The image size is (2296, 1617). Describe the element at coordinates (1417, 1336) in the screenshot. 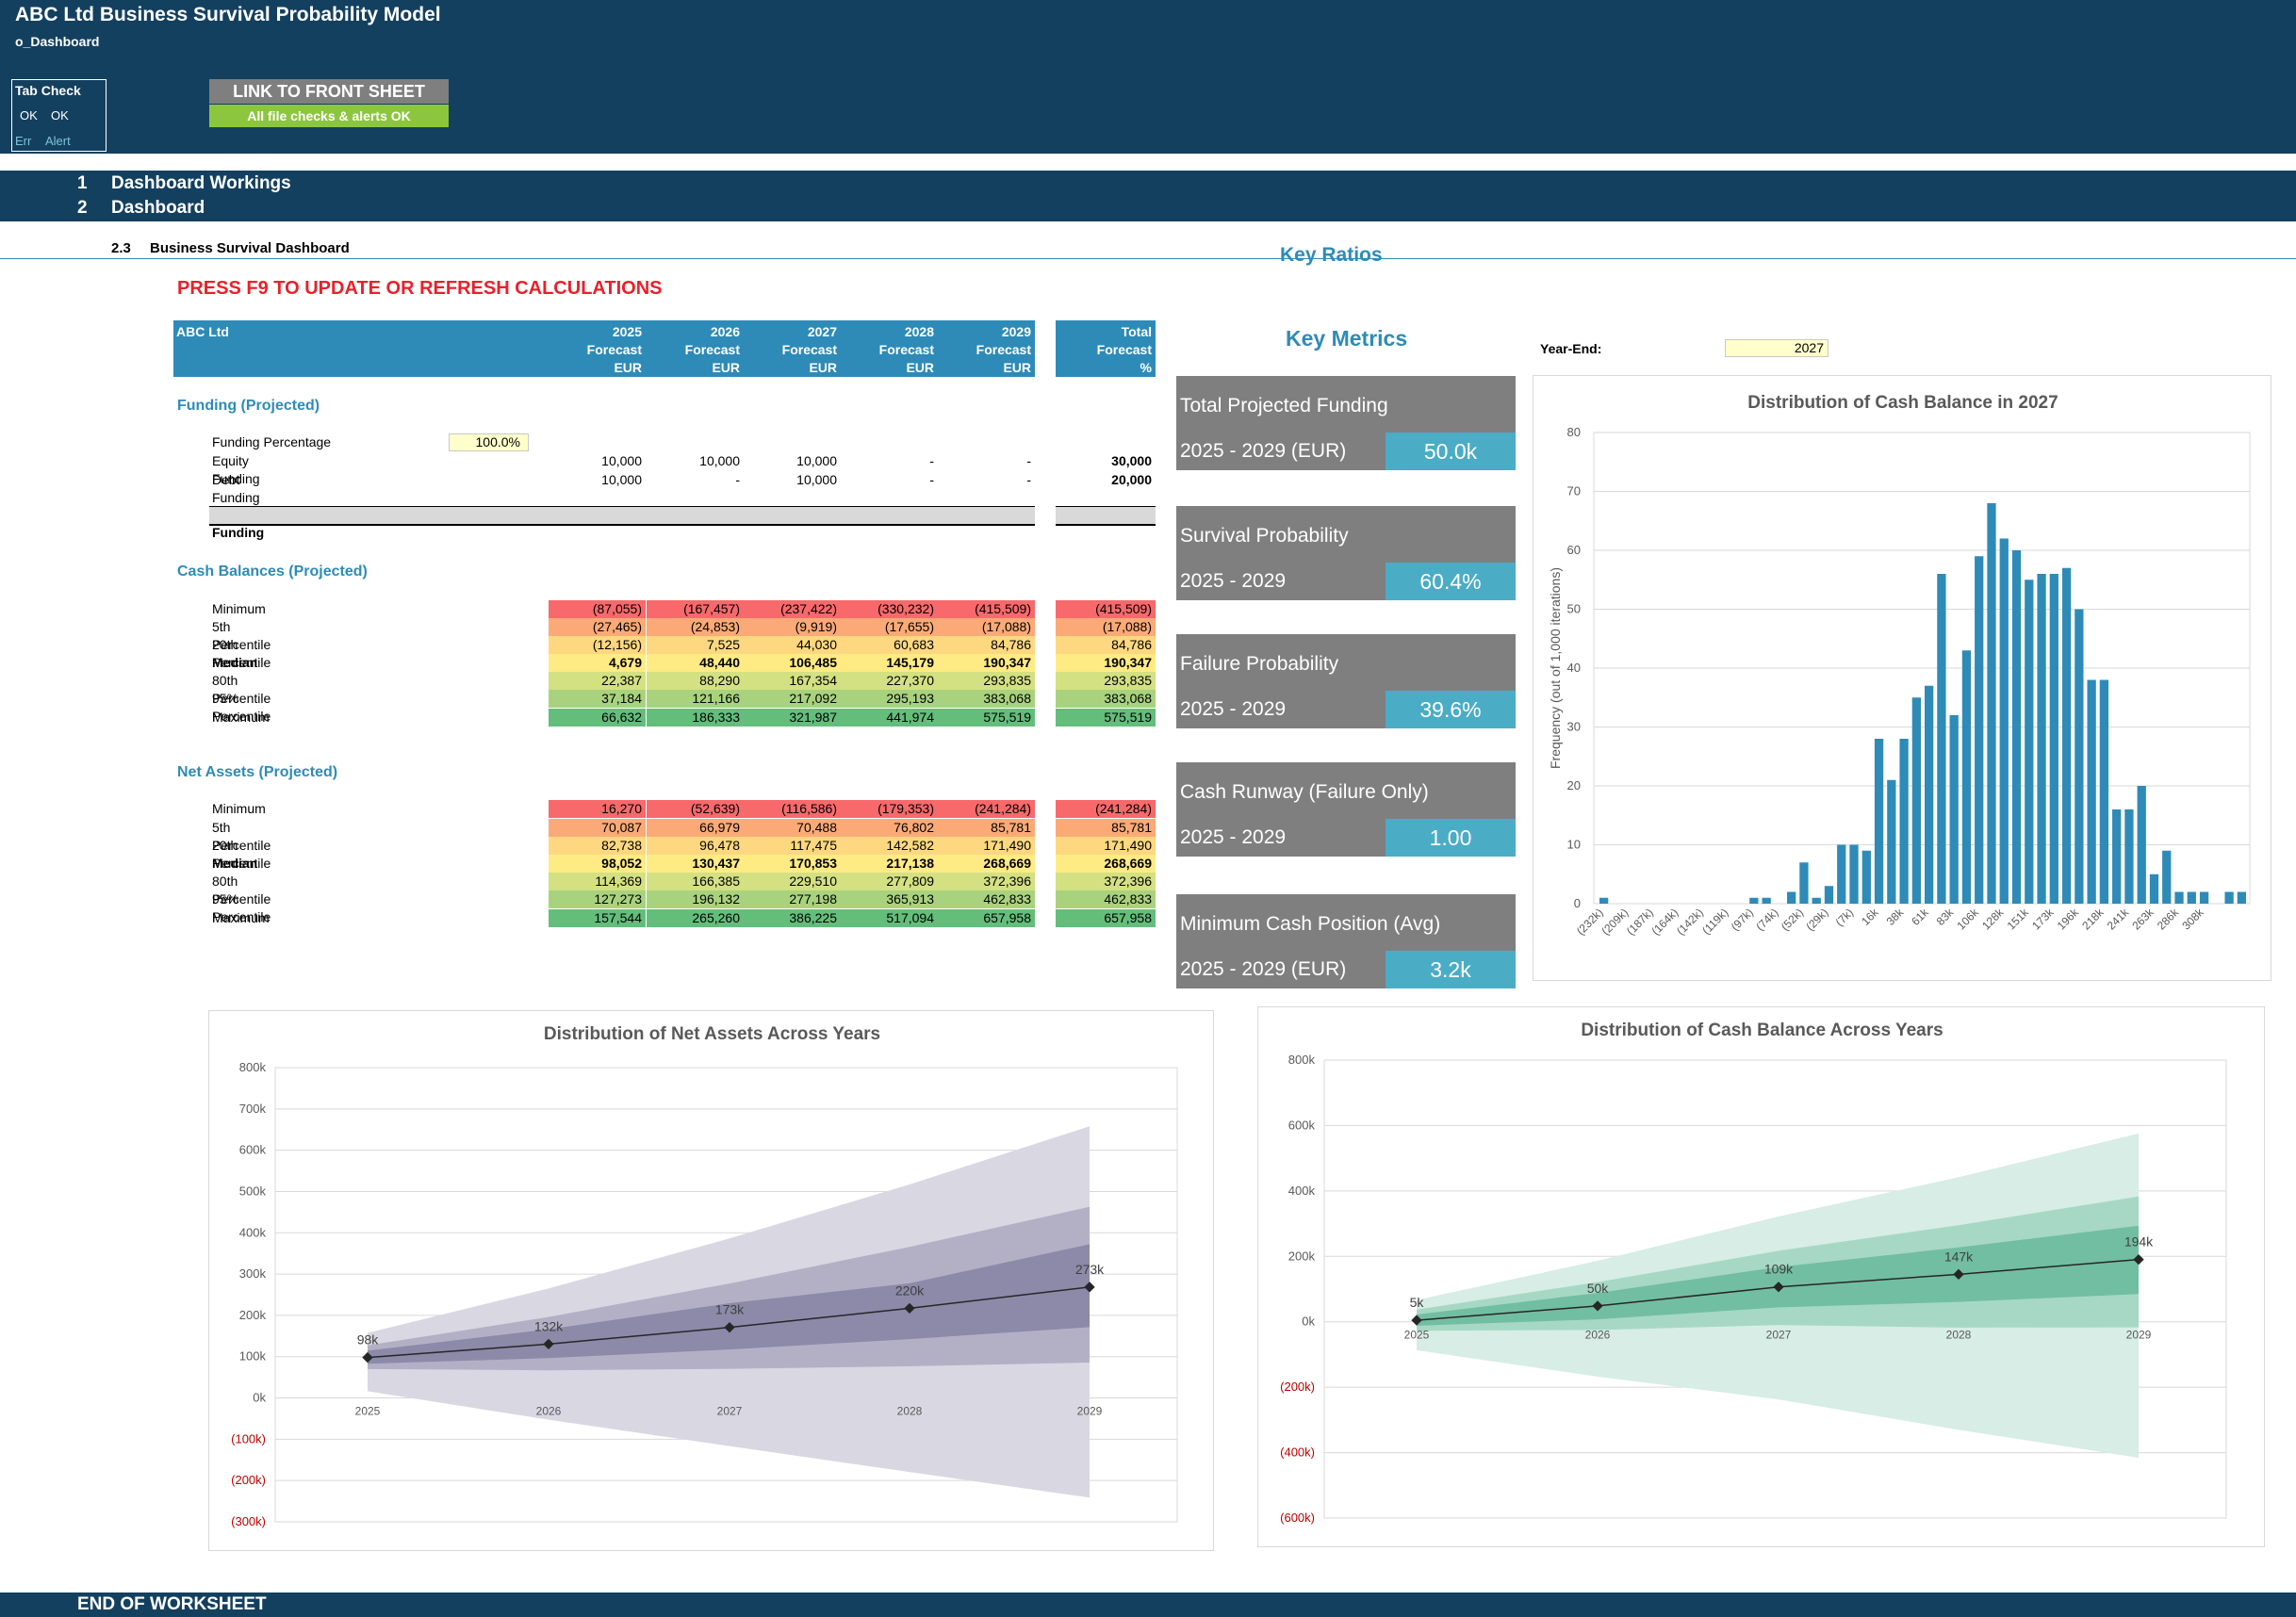

I see `x-tick-label: 2025` at that location.